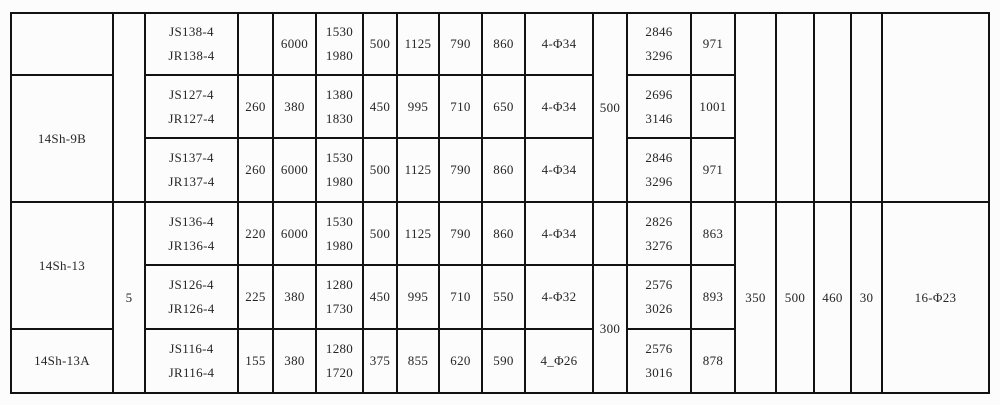 The image size is (1000, 405). I want to click on bolt-holes-cell: 4_Φ26, so click(559, 361).